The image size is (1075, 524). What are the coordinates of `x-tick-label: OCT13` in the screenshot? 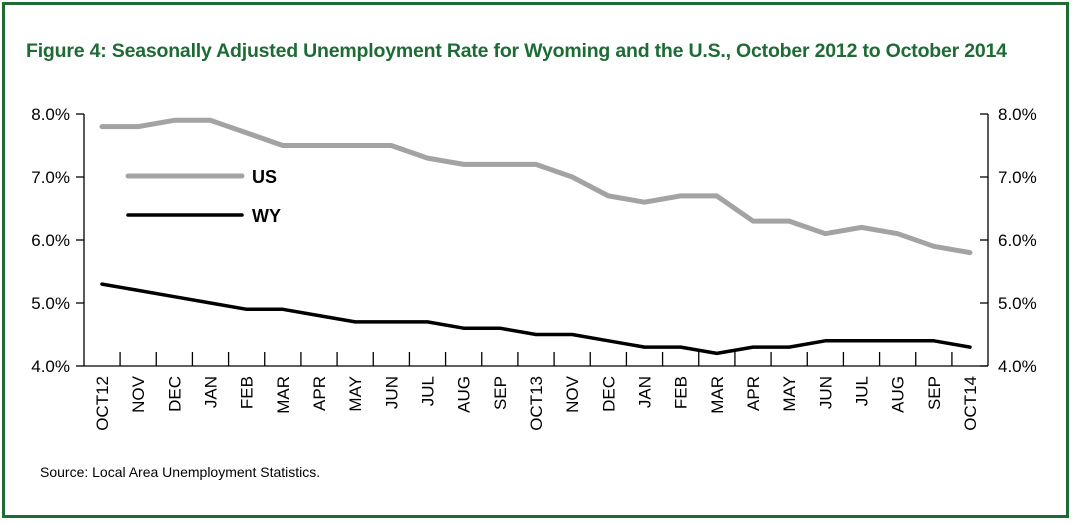 It's located at (536, 403).